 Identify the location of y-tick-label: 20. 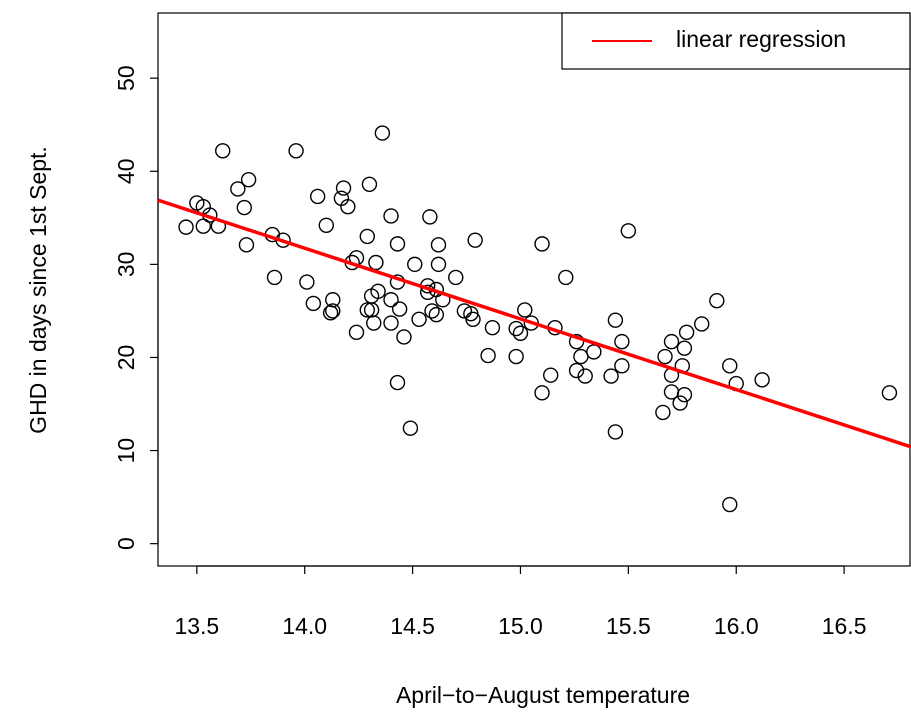
(126, 358).